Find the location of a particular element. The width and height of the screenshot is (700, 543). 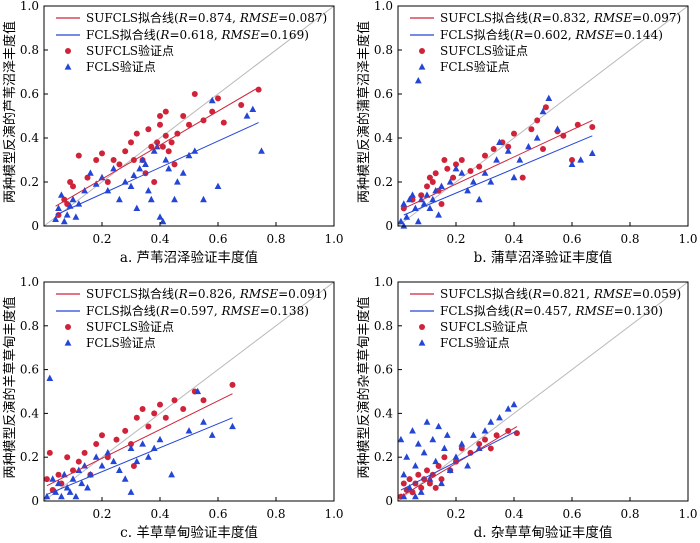

legend-rmse-value: =0.138) is located at coordinates (284, 311).